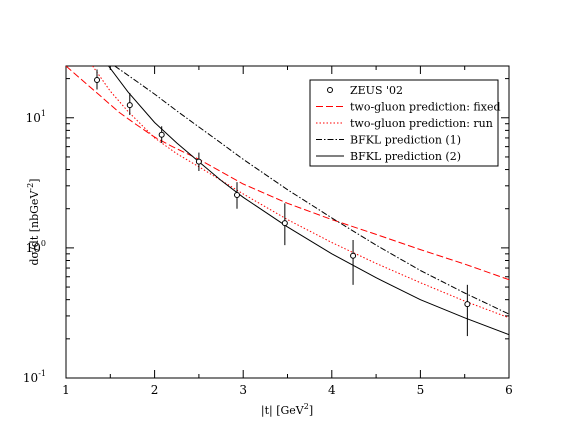  What do you see at coordinates (421, 123) in the screenshot?
I see `legend-label: two-gluon prediction: run` at bounding box center [421, 123].